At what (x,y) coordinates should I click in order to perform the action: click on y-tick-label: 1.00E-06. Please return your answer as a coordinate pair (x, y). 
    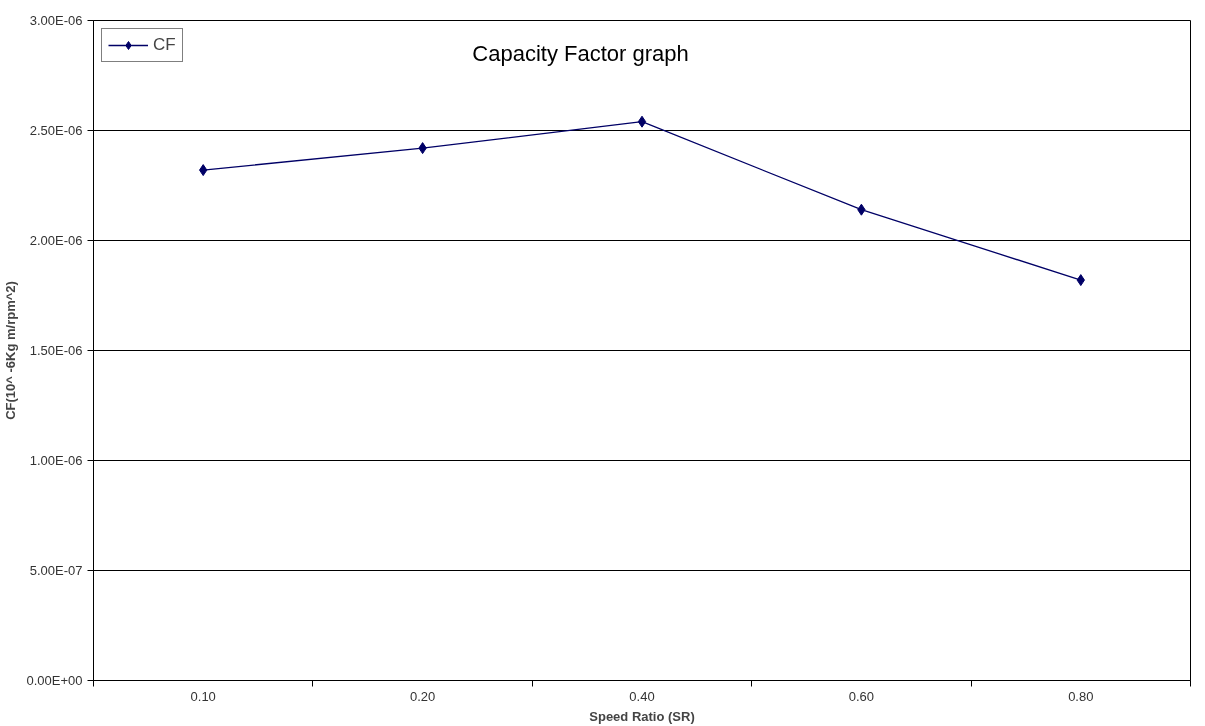
    Looking at the image, I should click on (56, 460).